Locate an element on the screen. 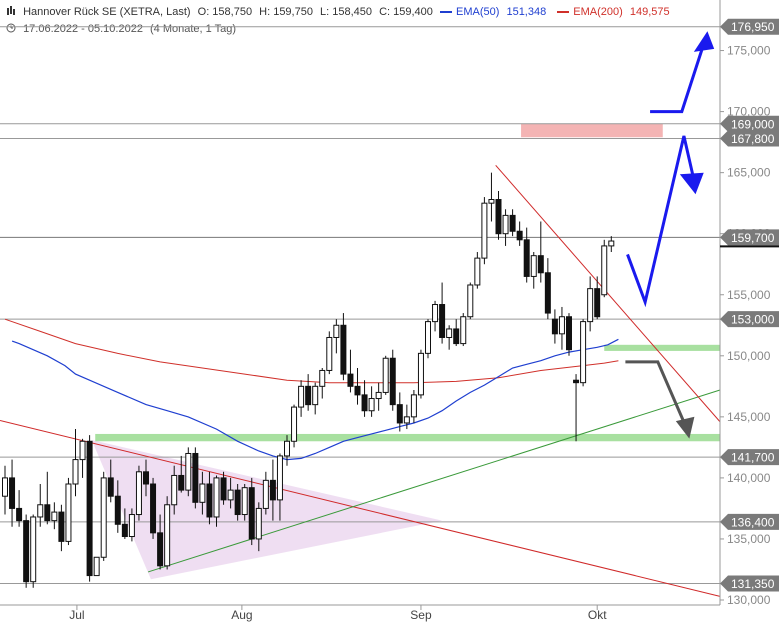 This screenshot has width=780, height=625. level-label: 141,700 is located at coordinates (753, 458).